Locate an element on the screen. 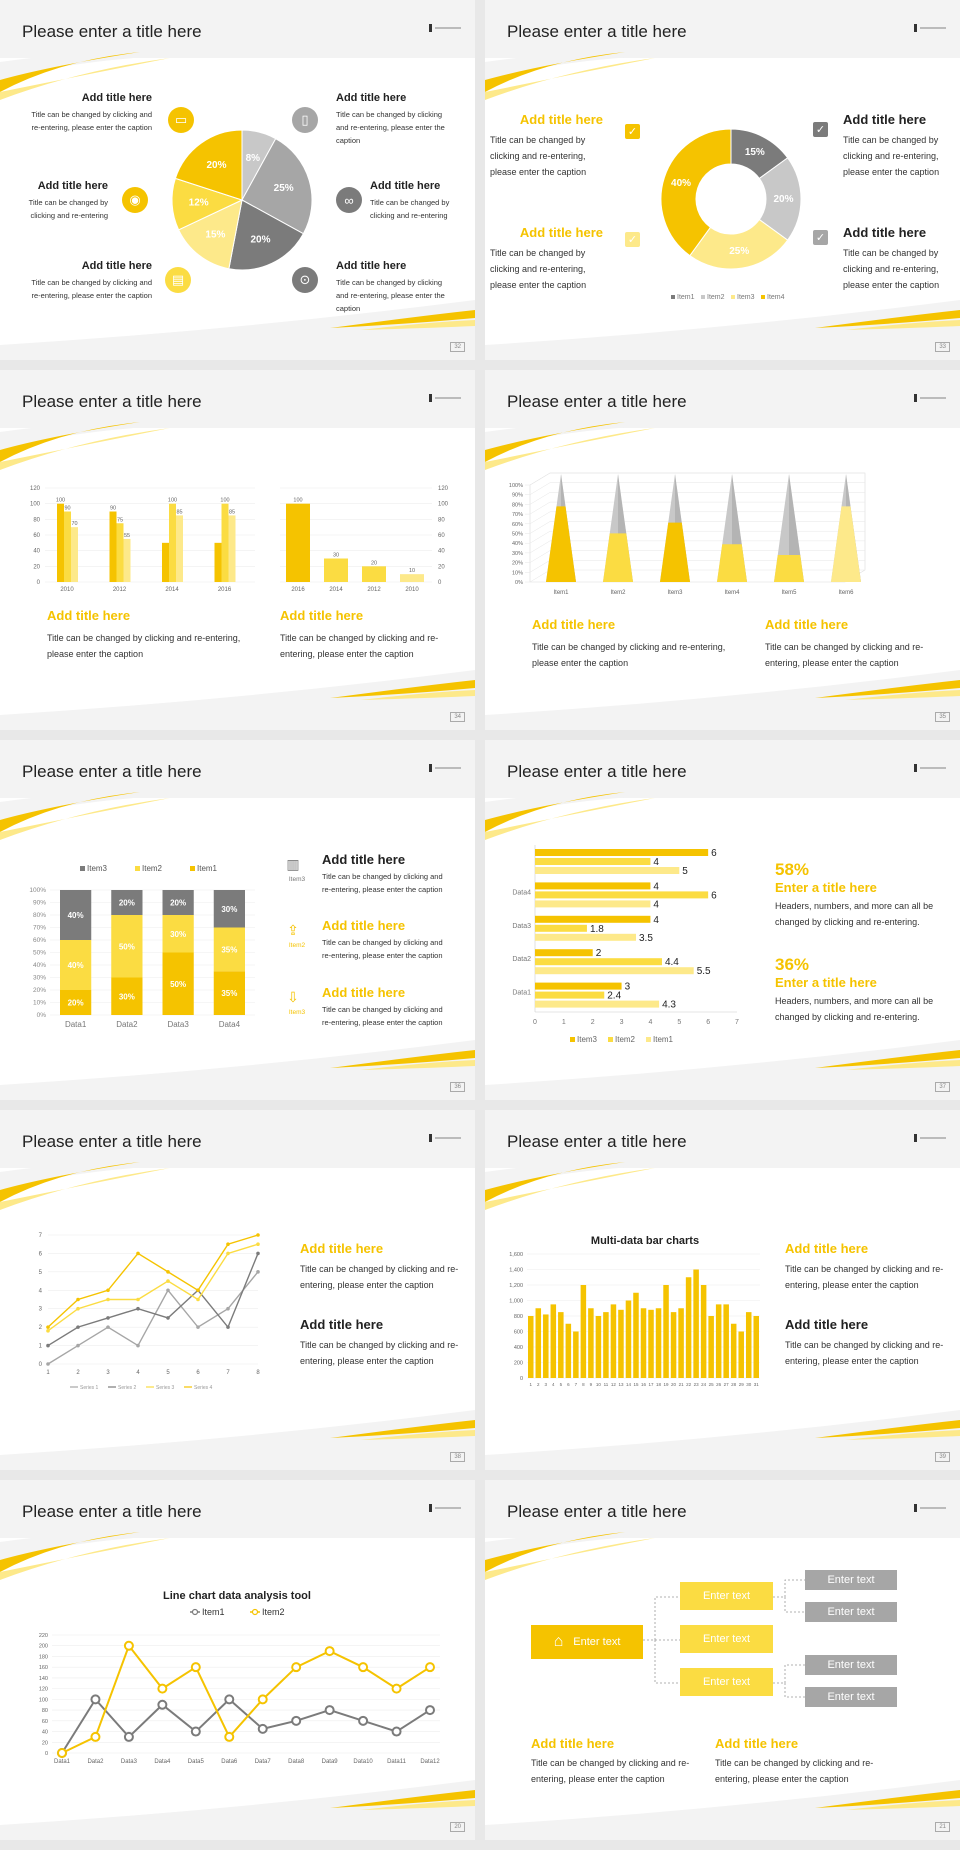 Image resolution: width=960 pixels, height=1850 pixels. y-tick-label: Data3 is located at coordinates (521, 926).